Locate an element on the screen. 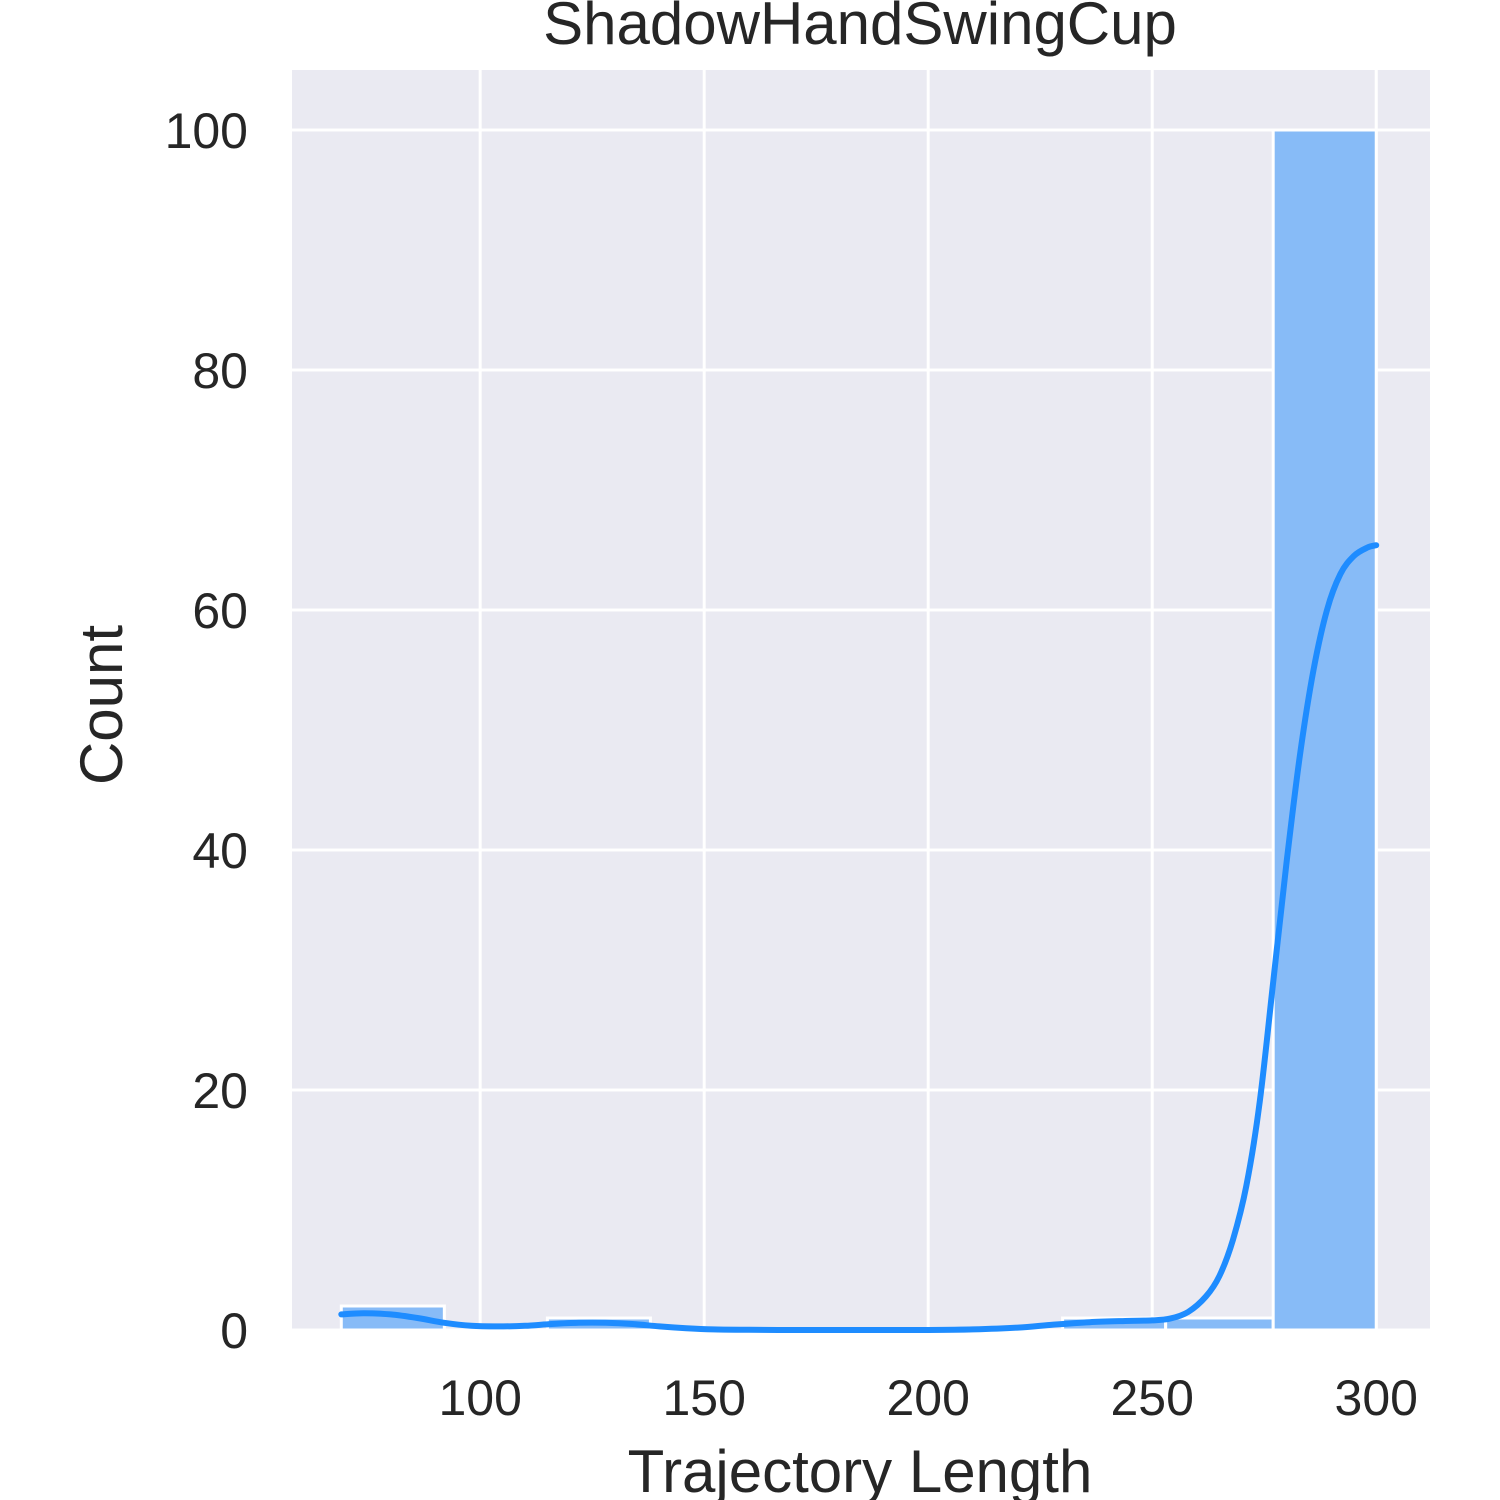 The width and height of the screenshot is (1500, 1500). y-tick-labels: 0 20 40 60 80 100 is located at coordinates (206, 731).